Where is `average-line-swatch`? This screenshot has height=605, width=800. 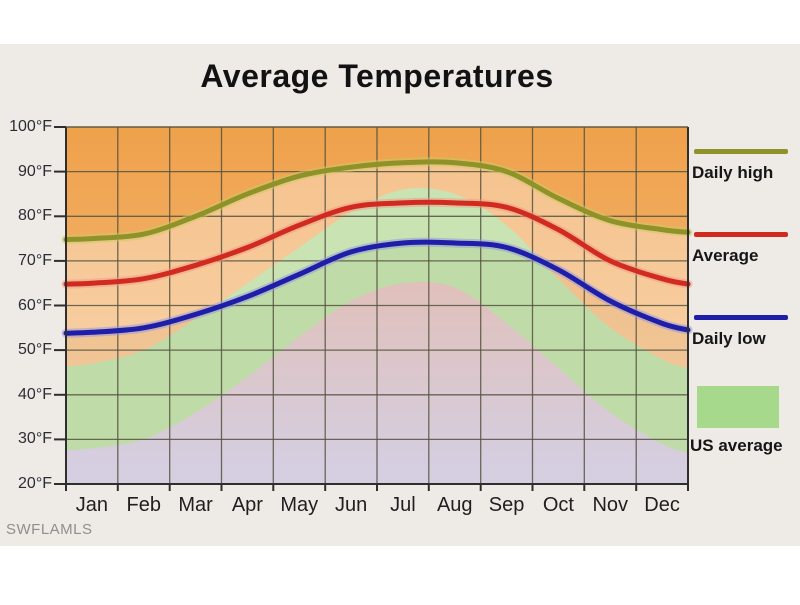 average-line-swatch is located at coordinates (741, 234).